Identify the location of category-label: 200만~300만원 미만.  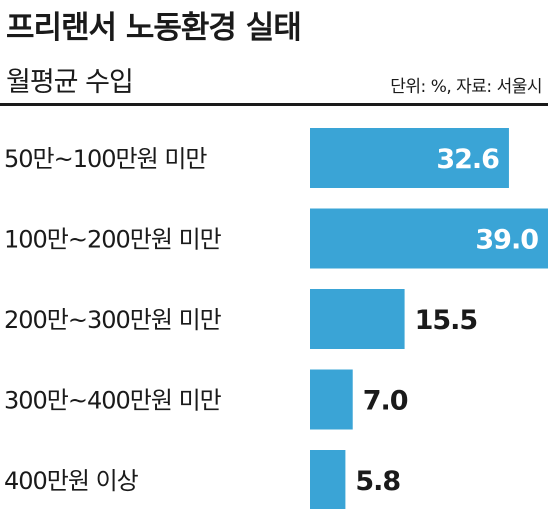
(113, 320).